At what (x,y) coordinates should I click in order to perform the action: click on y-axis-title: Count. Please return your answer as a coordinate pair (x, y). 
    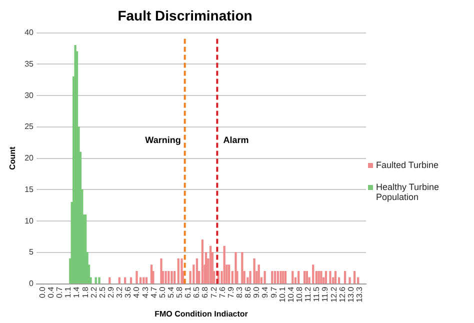
    Looking at the image, I should click on (13, 158).